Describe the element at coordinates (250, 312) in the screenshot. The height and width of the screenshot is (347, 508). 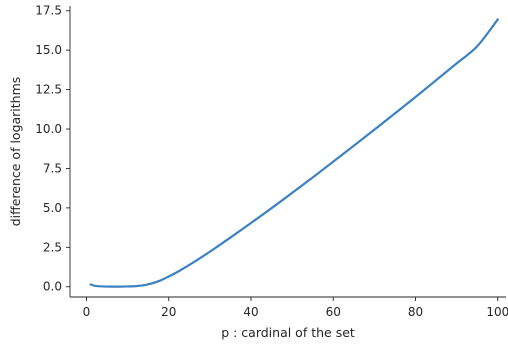
I see `x-tick-label: 40` at that location.